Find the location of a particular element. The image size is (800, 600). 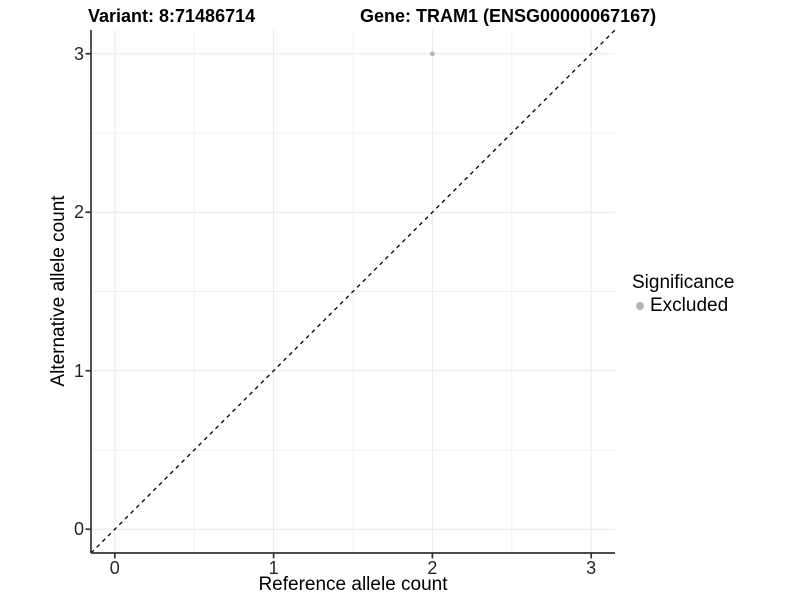

gene-title: Gene: TRAM1 (ENSG00000067167) is located at coordinates (508, 16).